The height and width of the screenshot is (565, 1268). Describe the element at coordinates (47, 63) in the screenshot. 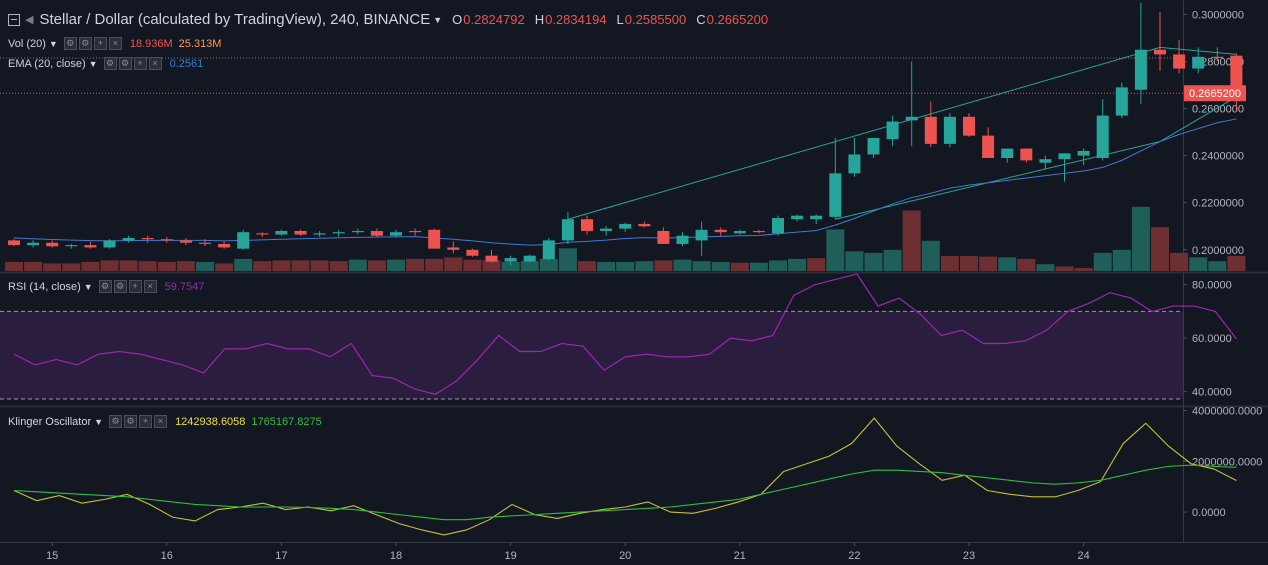

I see `ema-label: EMA (20, close)` at that location.